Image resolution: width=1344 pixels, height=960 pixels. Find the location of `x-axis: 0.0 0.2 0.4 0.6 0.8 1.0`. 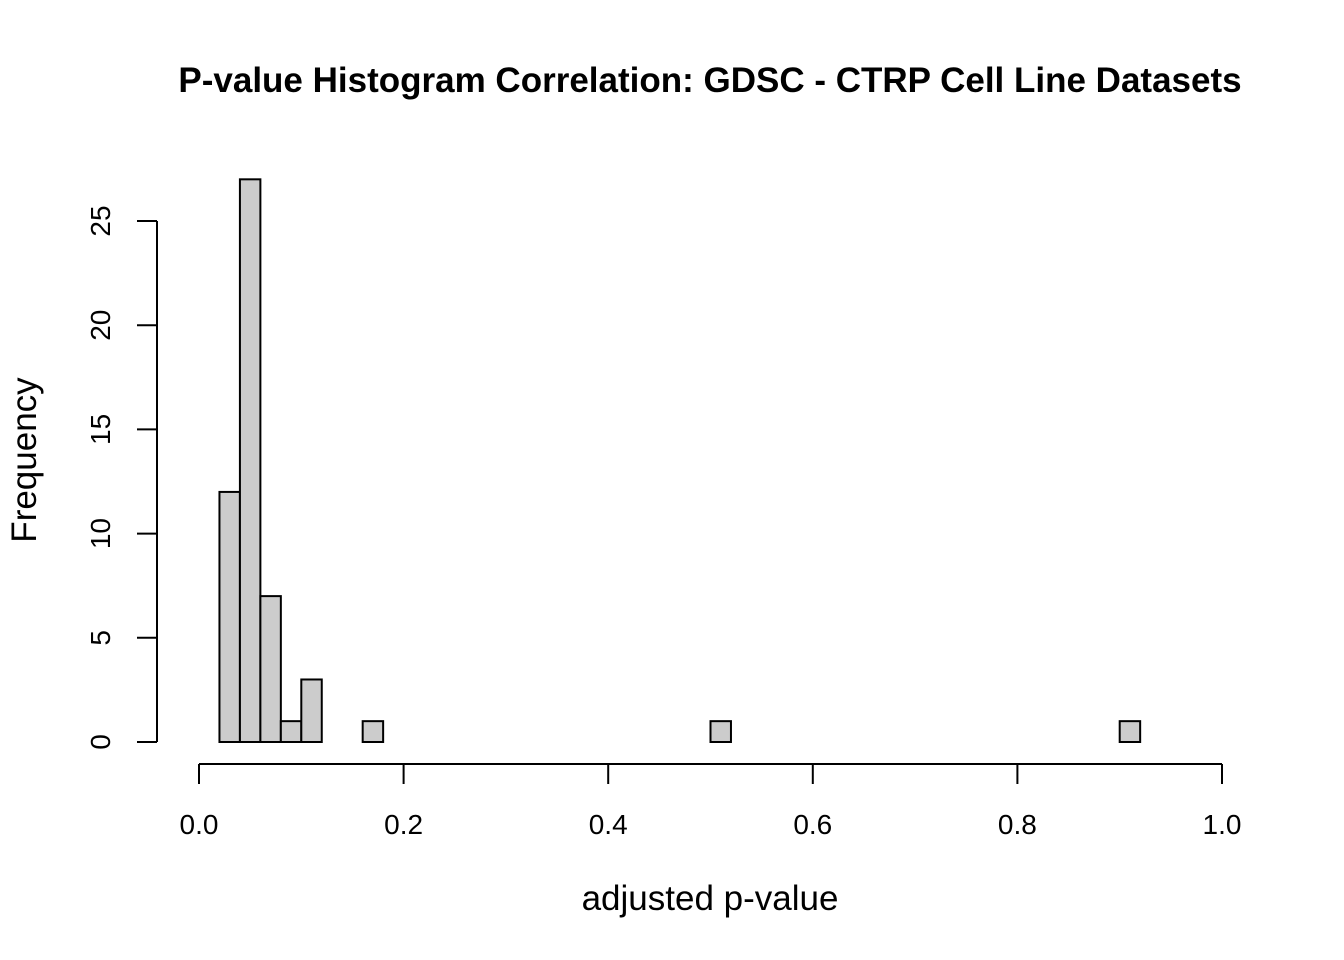

x-axis: 0.0 0.2 0.4 0.6 0.8 1.0 is located at coordinates (711, 801).